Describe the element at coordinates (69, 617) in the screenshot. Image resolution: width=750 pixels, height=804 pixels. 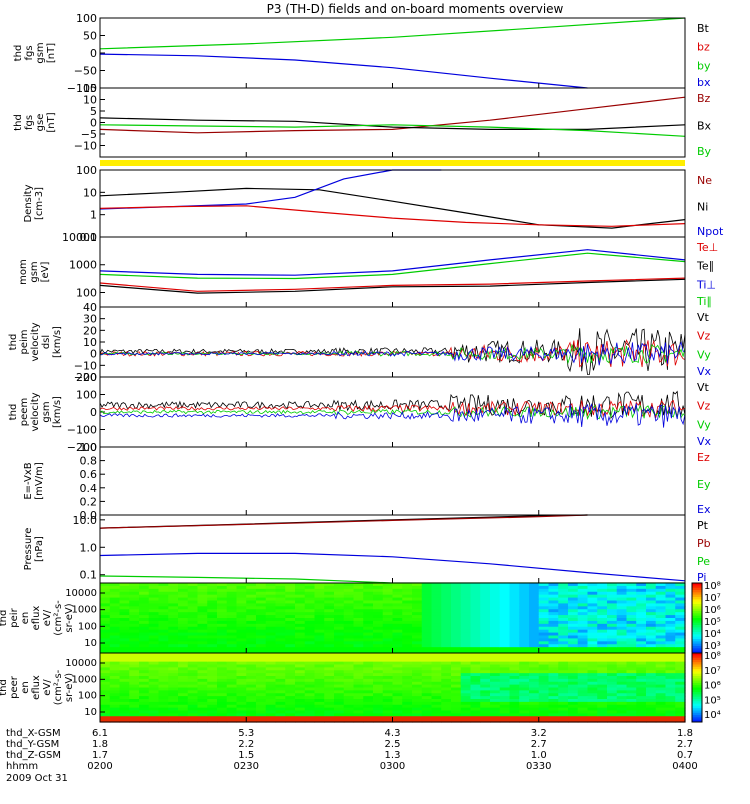
I see `y-axis-label: sr-eV)` at that location.